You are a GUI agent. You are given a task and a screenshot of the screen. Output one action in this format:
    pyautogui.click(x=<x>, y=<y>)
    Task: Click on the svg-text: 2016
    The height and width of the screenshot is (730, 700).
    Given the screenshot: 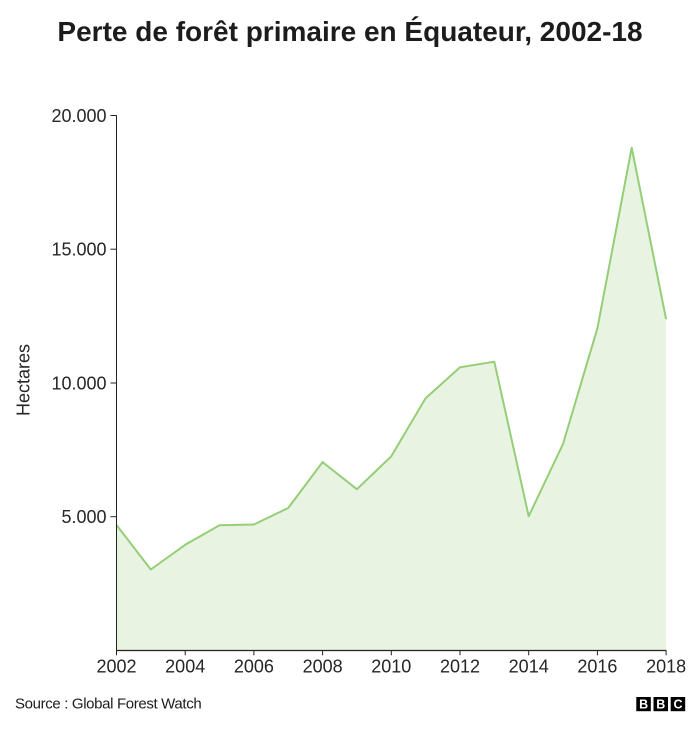 What is the action you would take?
    pyautogui.click(x=597, y=667)
    